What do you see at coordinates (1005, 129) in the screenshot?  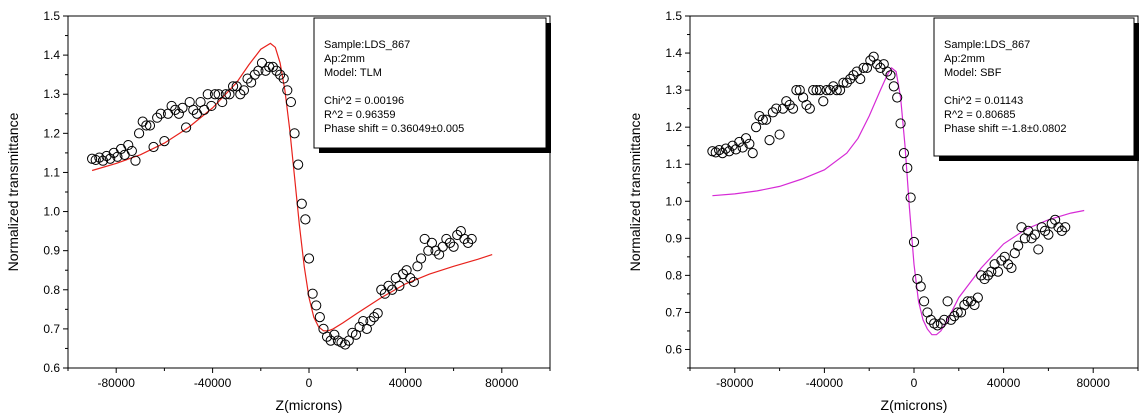 I see `info-line: Phase shift =-1.8±0.0802` at bounding box center [1005, 129].